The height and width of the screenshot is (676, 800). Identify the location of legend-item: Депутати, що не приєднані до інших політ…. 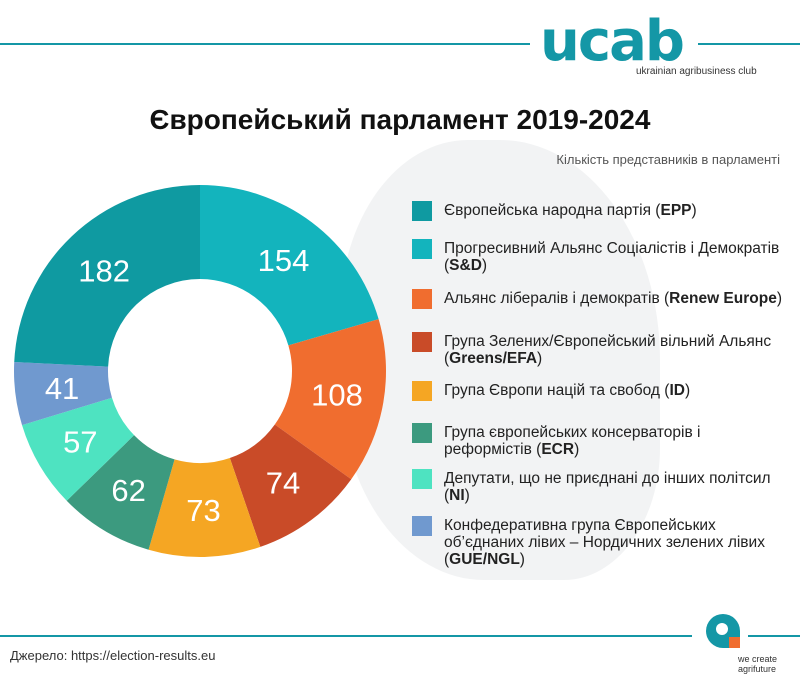
(597, 486).